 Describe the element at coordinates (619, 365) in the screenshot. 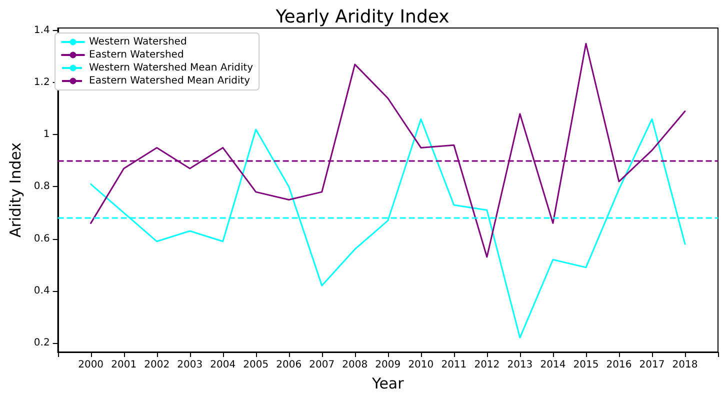

I see `x-tick-label: 2016` at that location.